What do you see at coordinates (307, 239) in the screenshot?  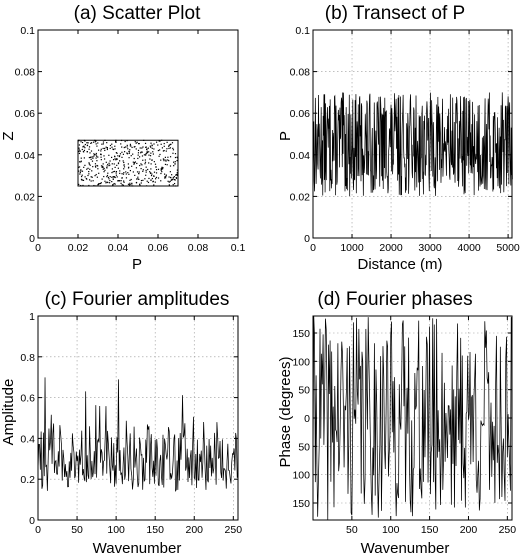 I see `y-tick-label: 0` at bounding box center [307, 239].